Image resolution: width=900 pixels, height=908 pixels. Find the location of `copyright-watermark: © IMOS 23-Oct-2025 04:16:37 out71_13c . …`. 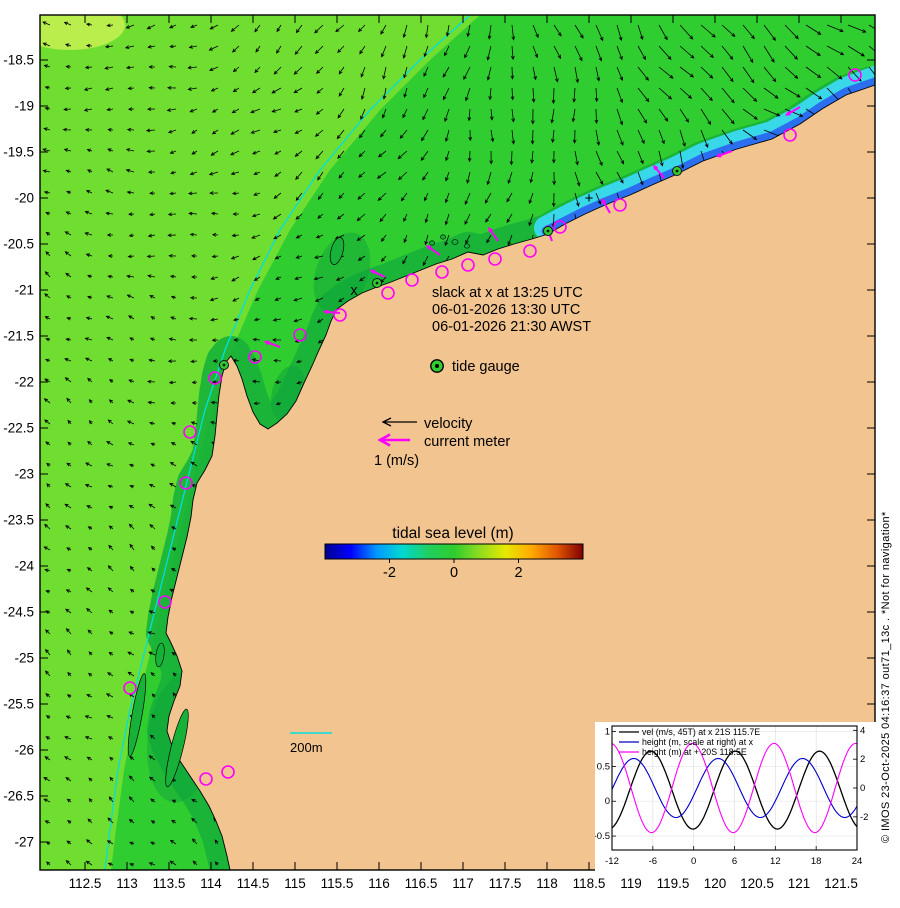

copyright-watermark: © IMOS 23-Oct-2025 04:16:37 out71_13c . … is located at coordinates (886, 677).